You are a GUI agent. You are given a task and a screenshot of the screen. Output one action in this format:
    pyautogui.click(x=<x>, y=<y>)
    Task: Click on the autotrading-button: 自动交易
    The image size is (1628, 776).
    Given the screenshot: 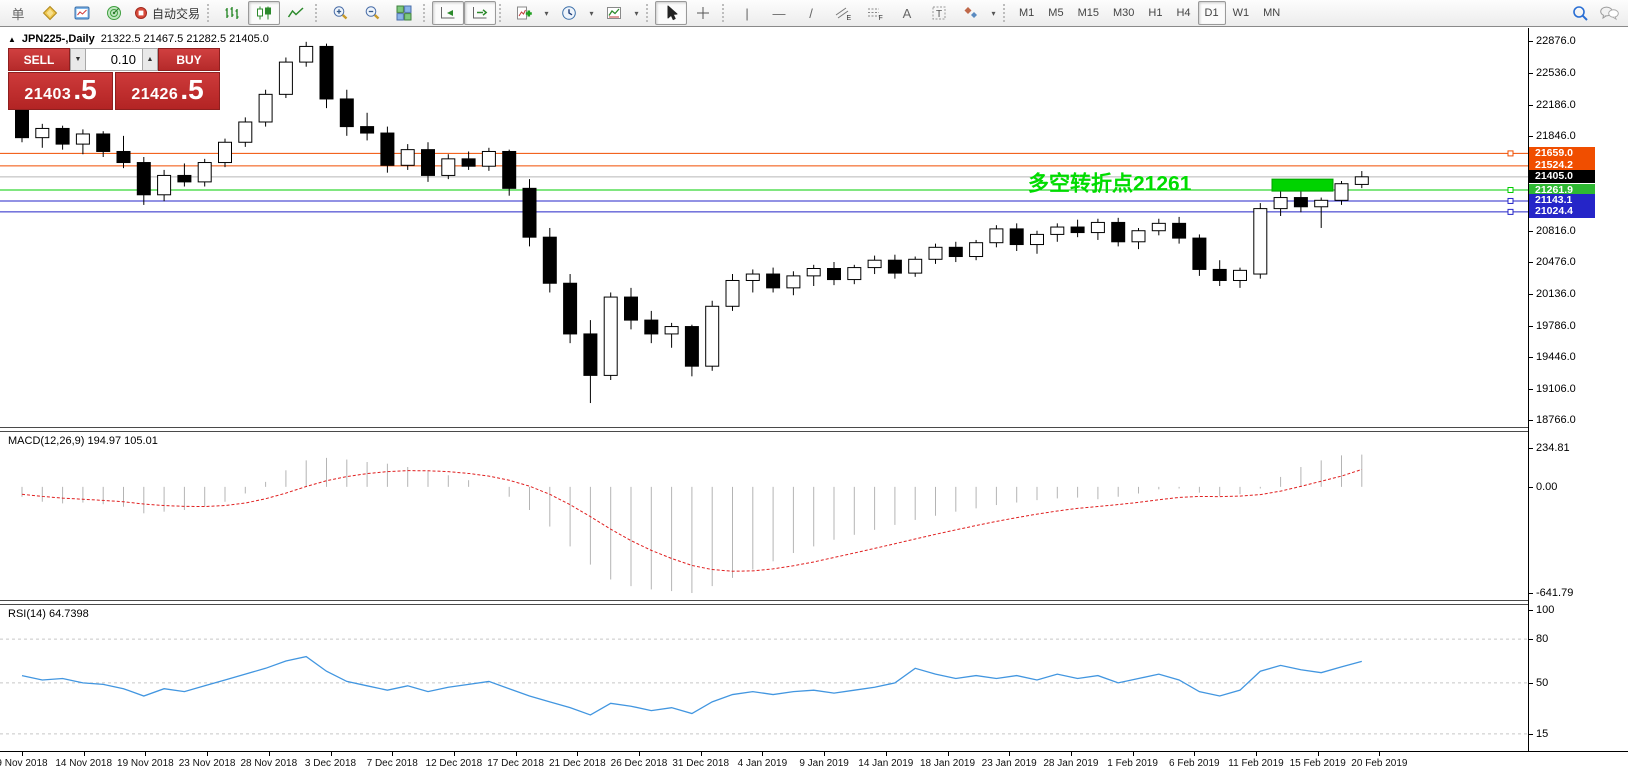 What is the action you would take?
    pyautogui.click(x=167, y=13)
    